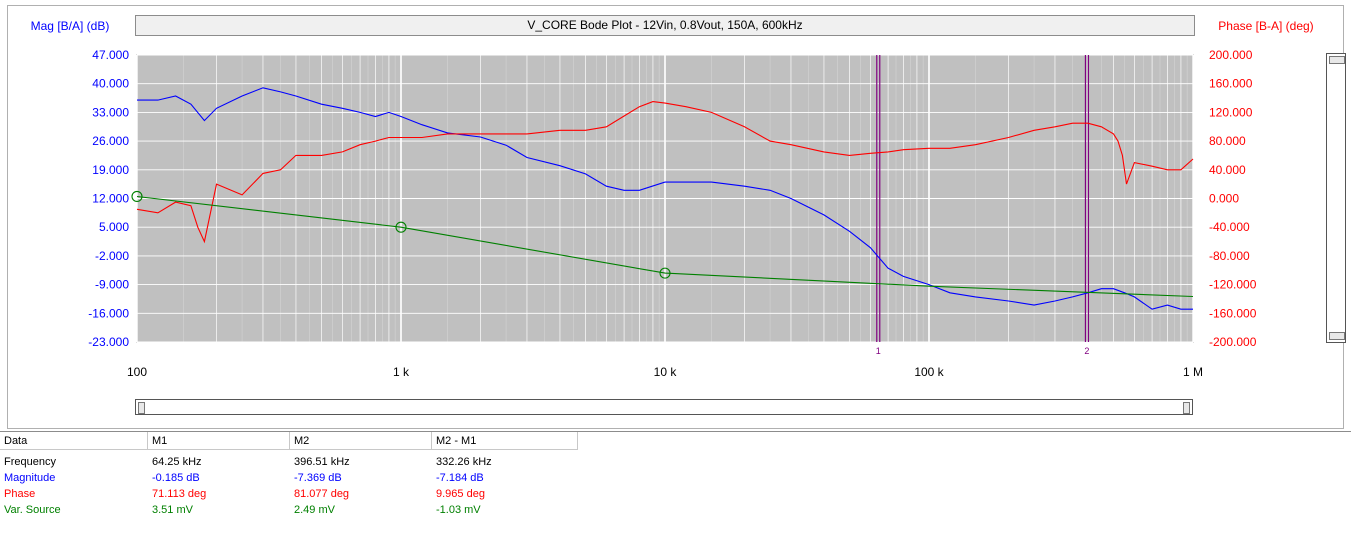 This screenshot has width=1351, height=536. I want to click on m2-value: 396.51 kHz, so click(322, 462).